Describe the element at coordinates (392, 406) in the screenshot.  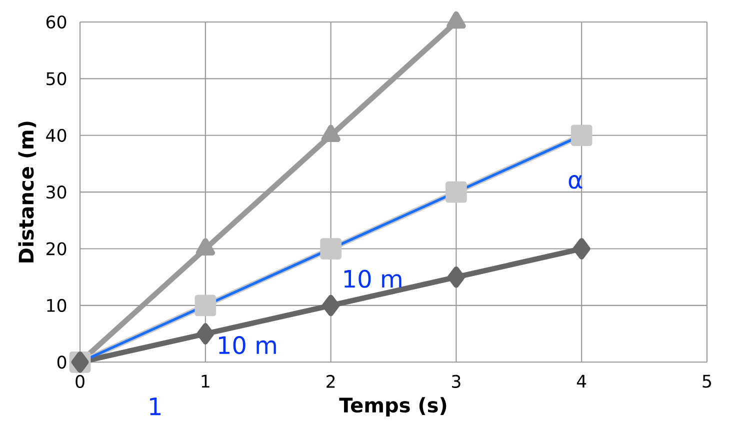
I see `x-axis-title: Temps (s)` at that location.